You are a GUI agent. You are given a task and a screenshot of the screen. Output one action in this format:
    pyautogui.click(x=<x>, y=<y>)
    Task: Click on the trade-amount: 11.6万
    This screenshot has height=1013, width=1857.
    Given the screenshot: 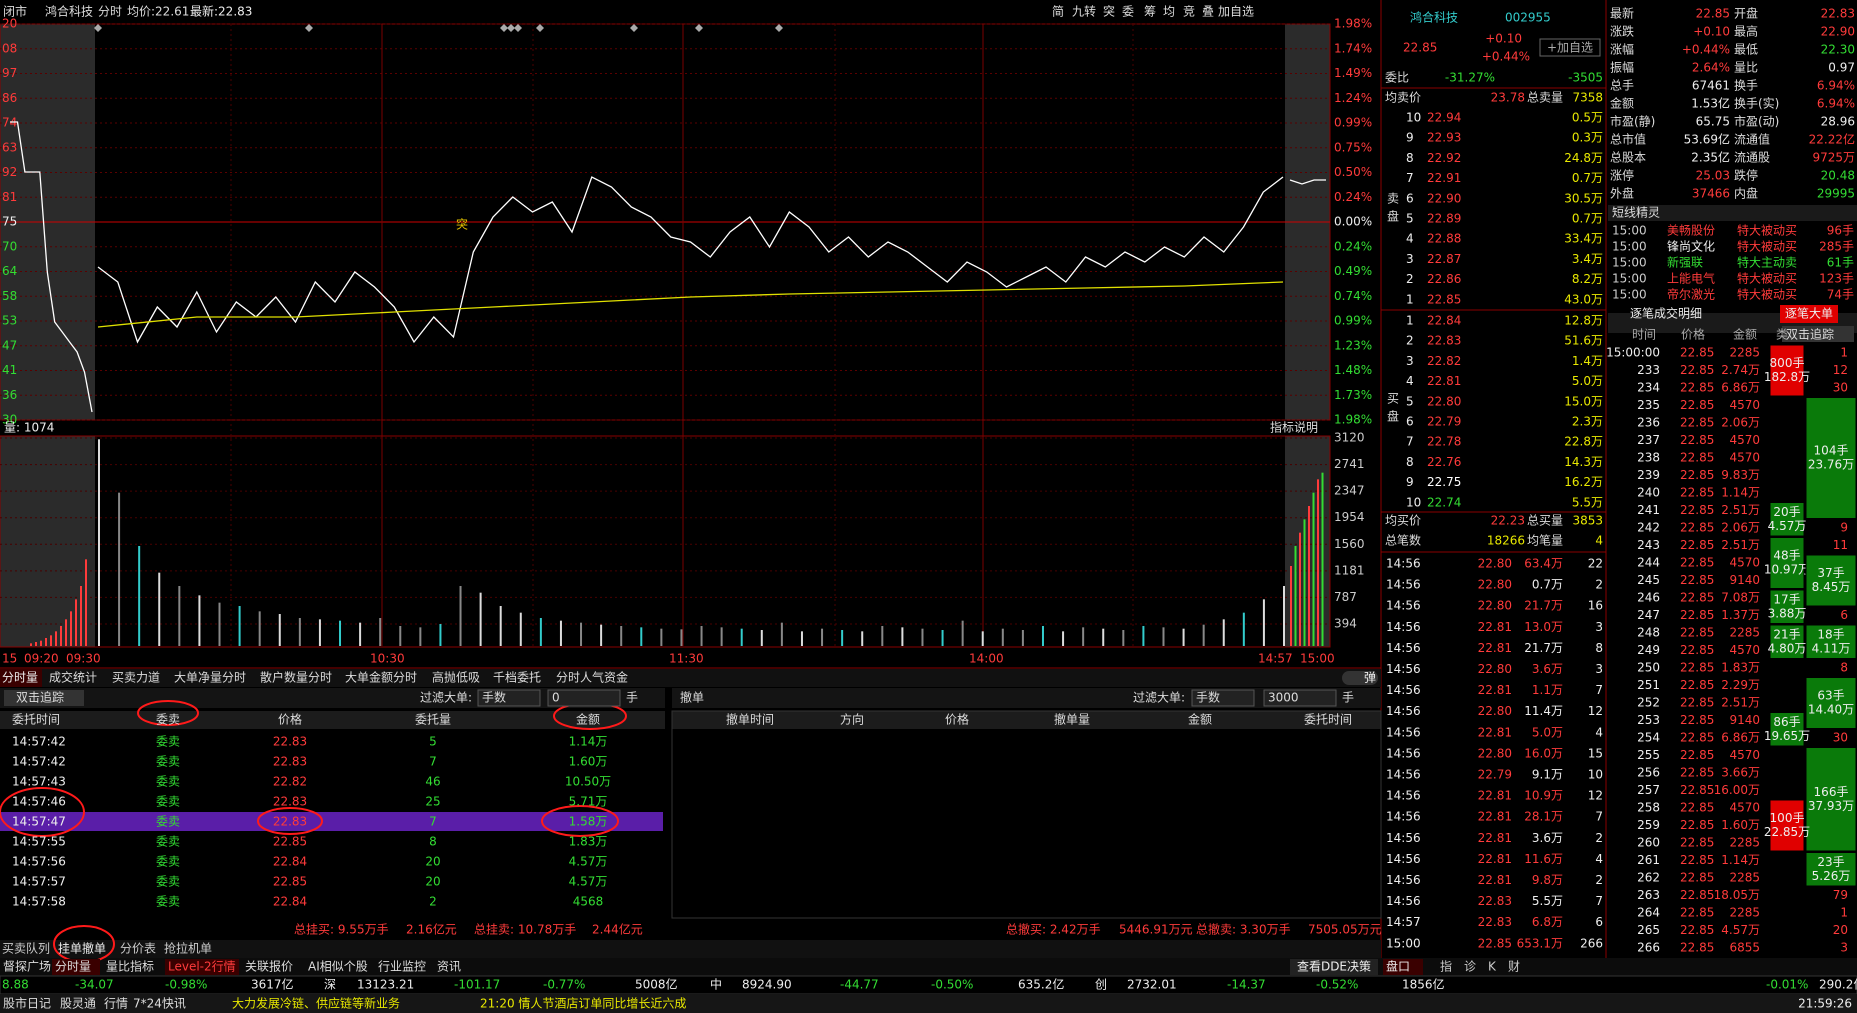 What is the action you would take?
    pyautogui.click(x=1543, y=859)
    